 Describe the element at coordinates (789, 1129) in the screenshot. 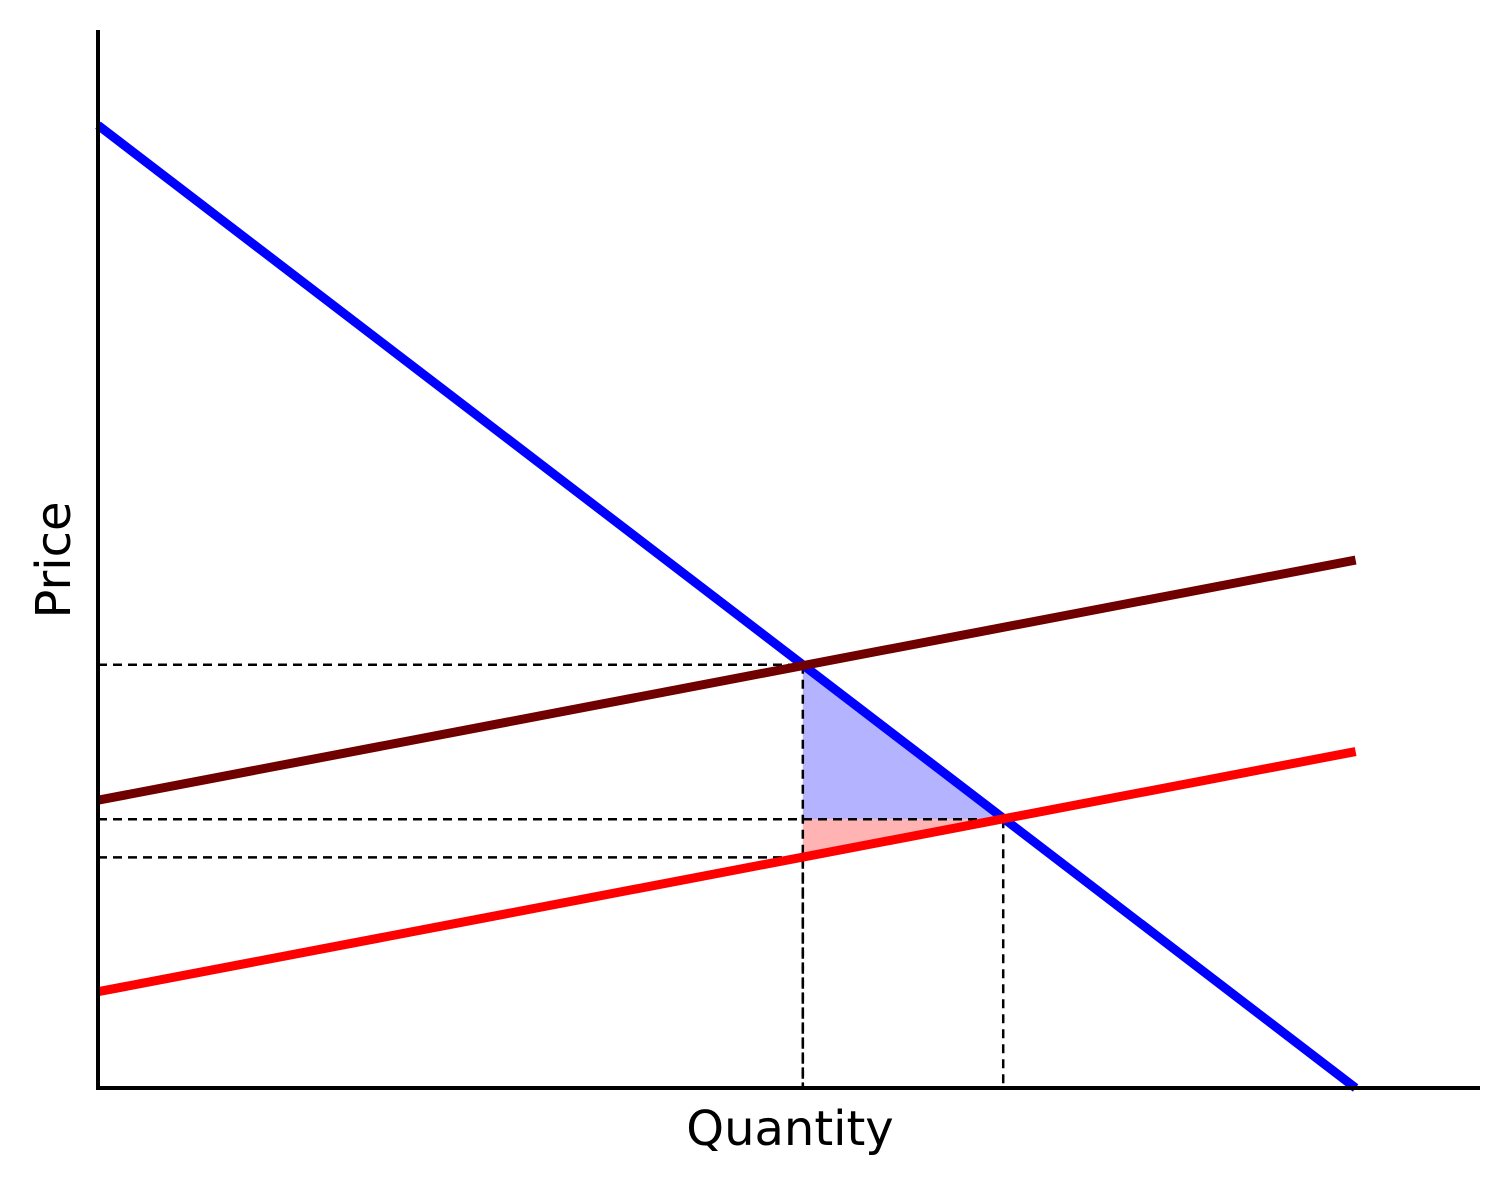

I see `x-axis-label: Quantity` at that location.